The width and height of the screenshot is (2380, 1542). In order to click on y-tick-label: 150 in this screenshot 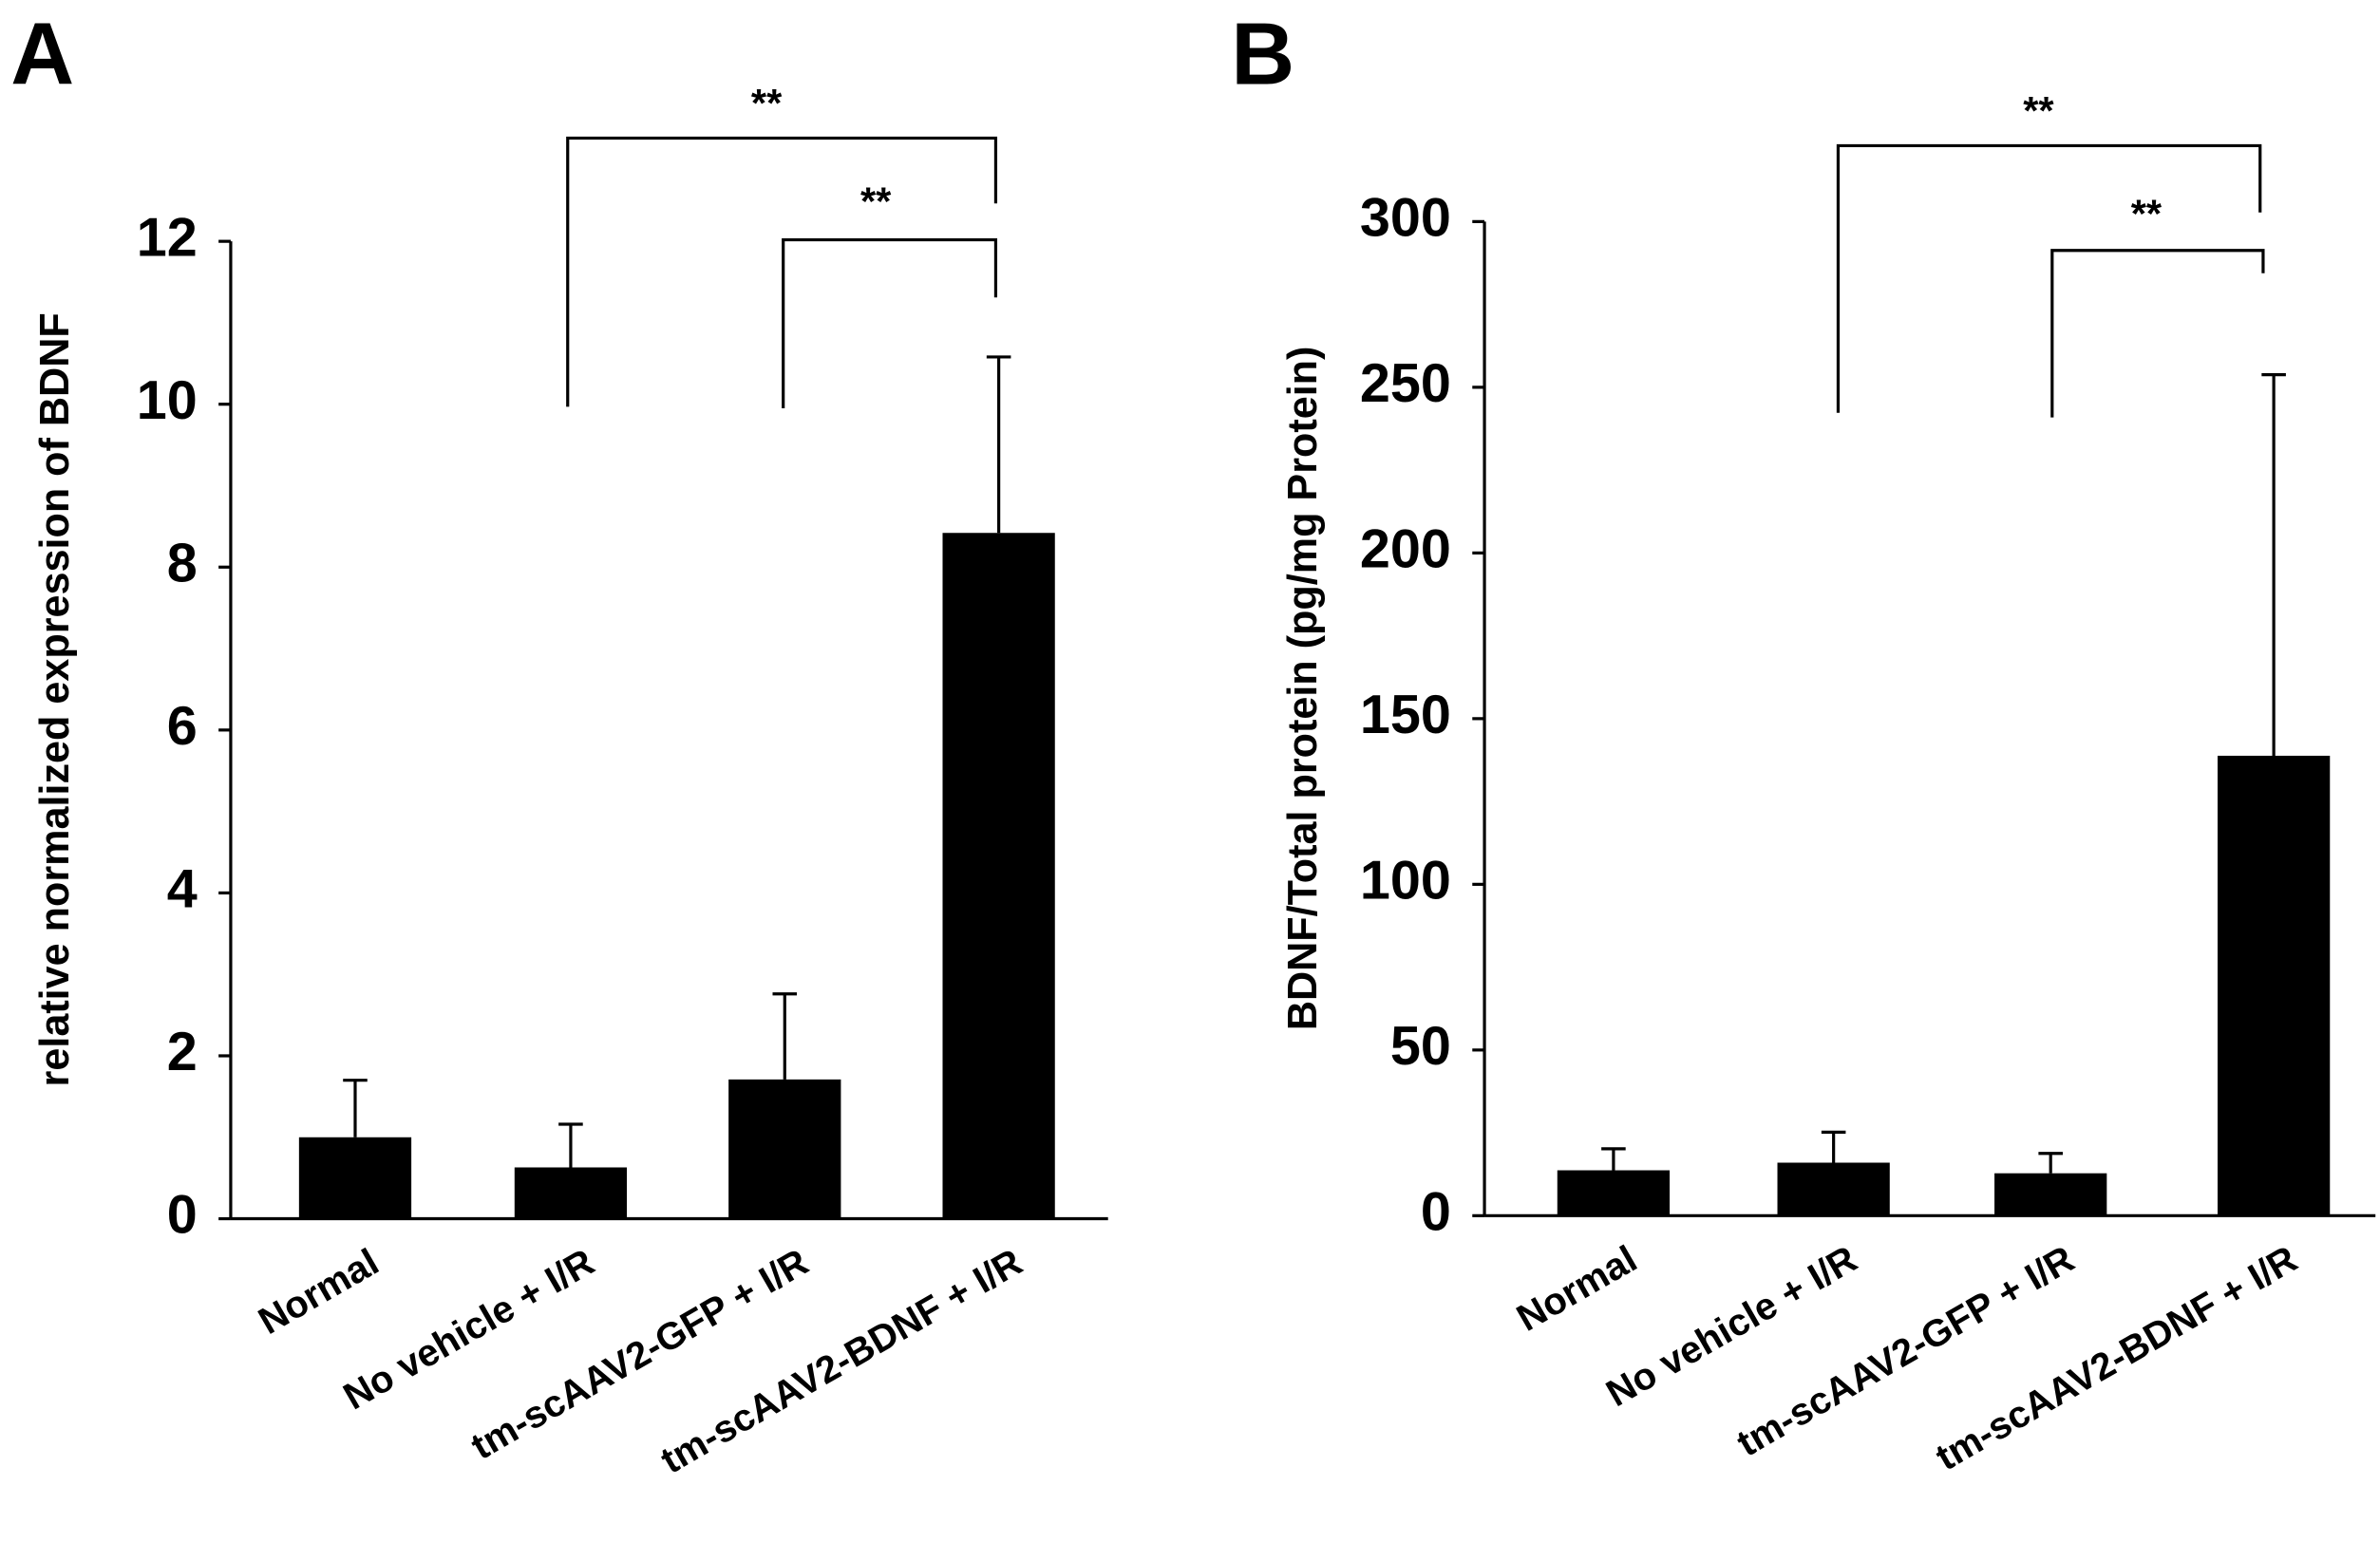, I will do `click(1405, 715)`.